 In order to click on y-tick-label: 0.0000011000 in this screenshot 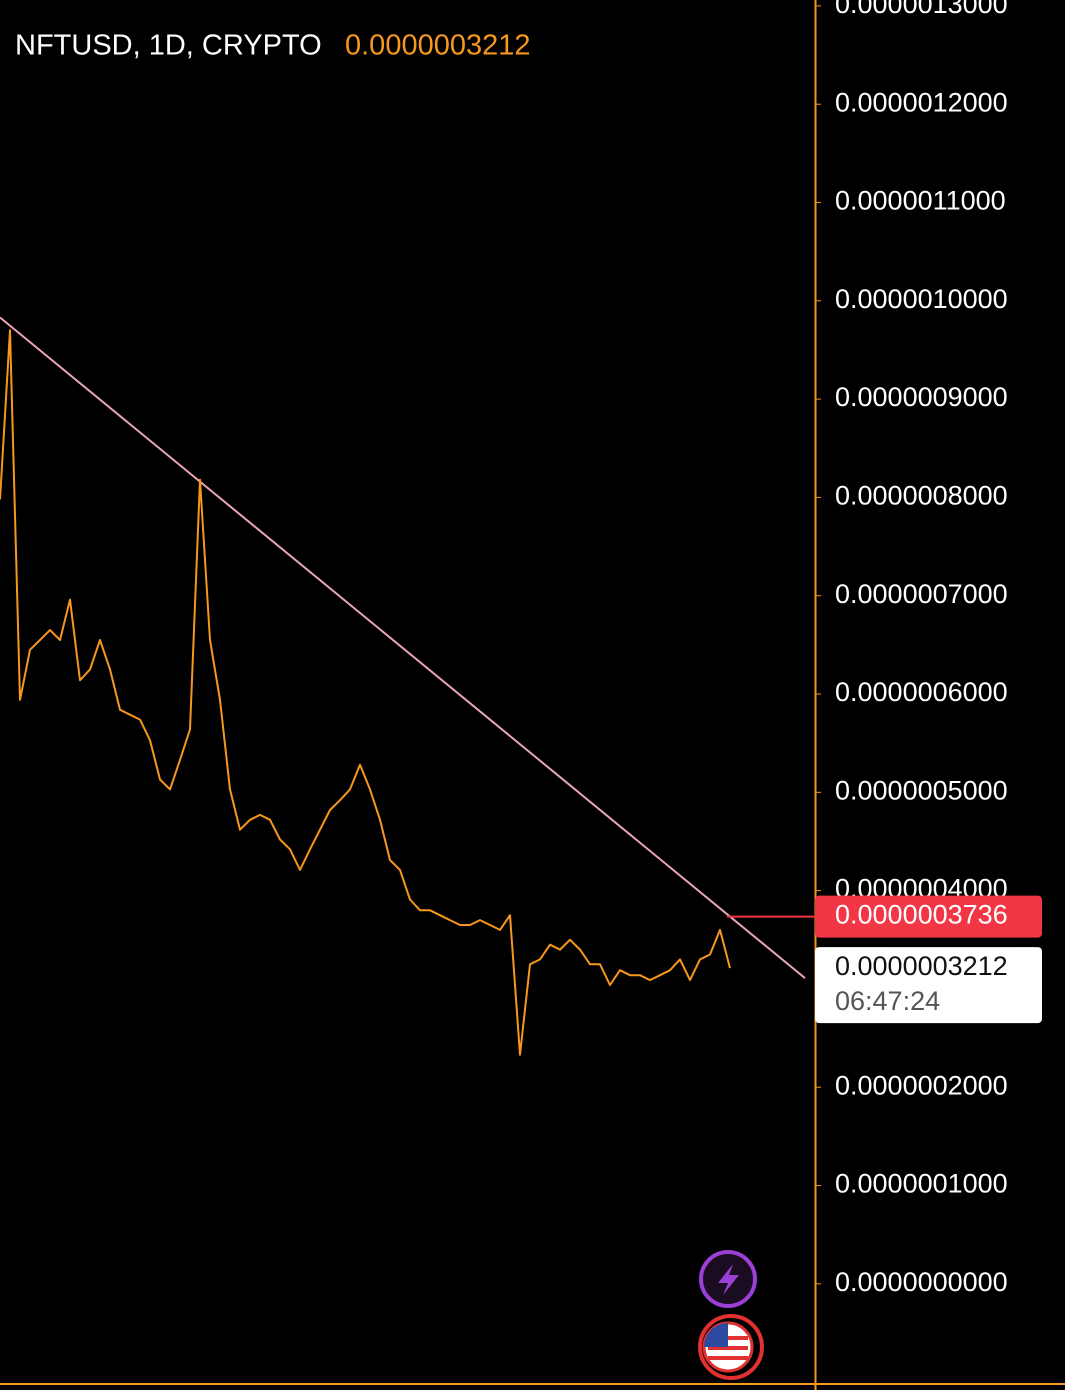, I will do `click(920, 201)`.